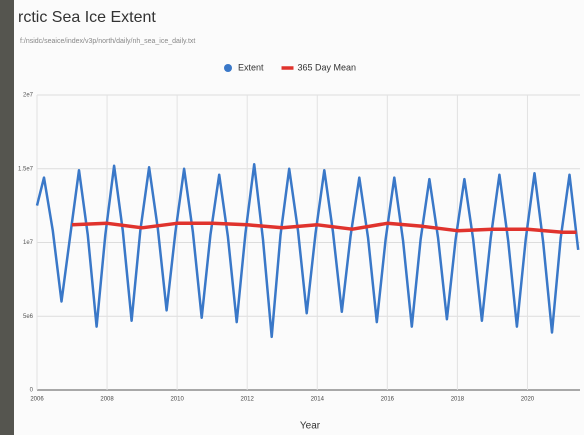 The width and height of the screenshot is (584, 435). I want to click on x-tick-label: 2020, so click(528, 400).